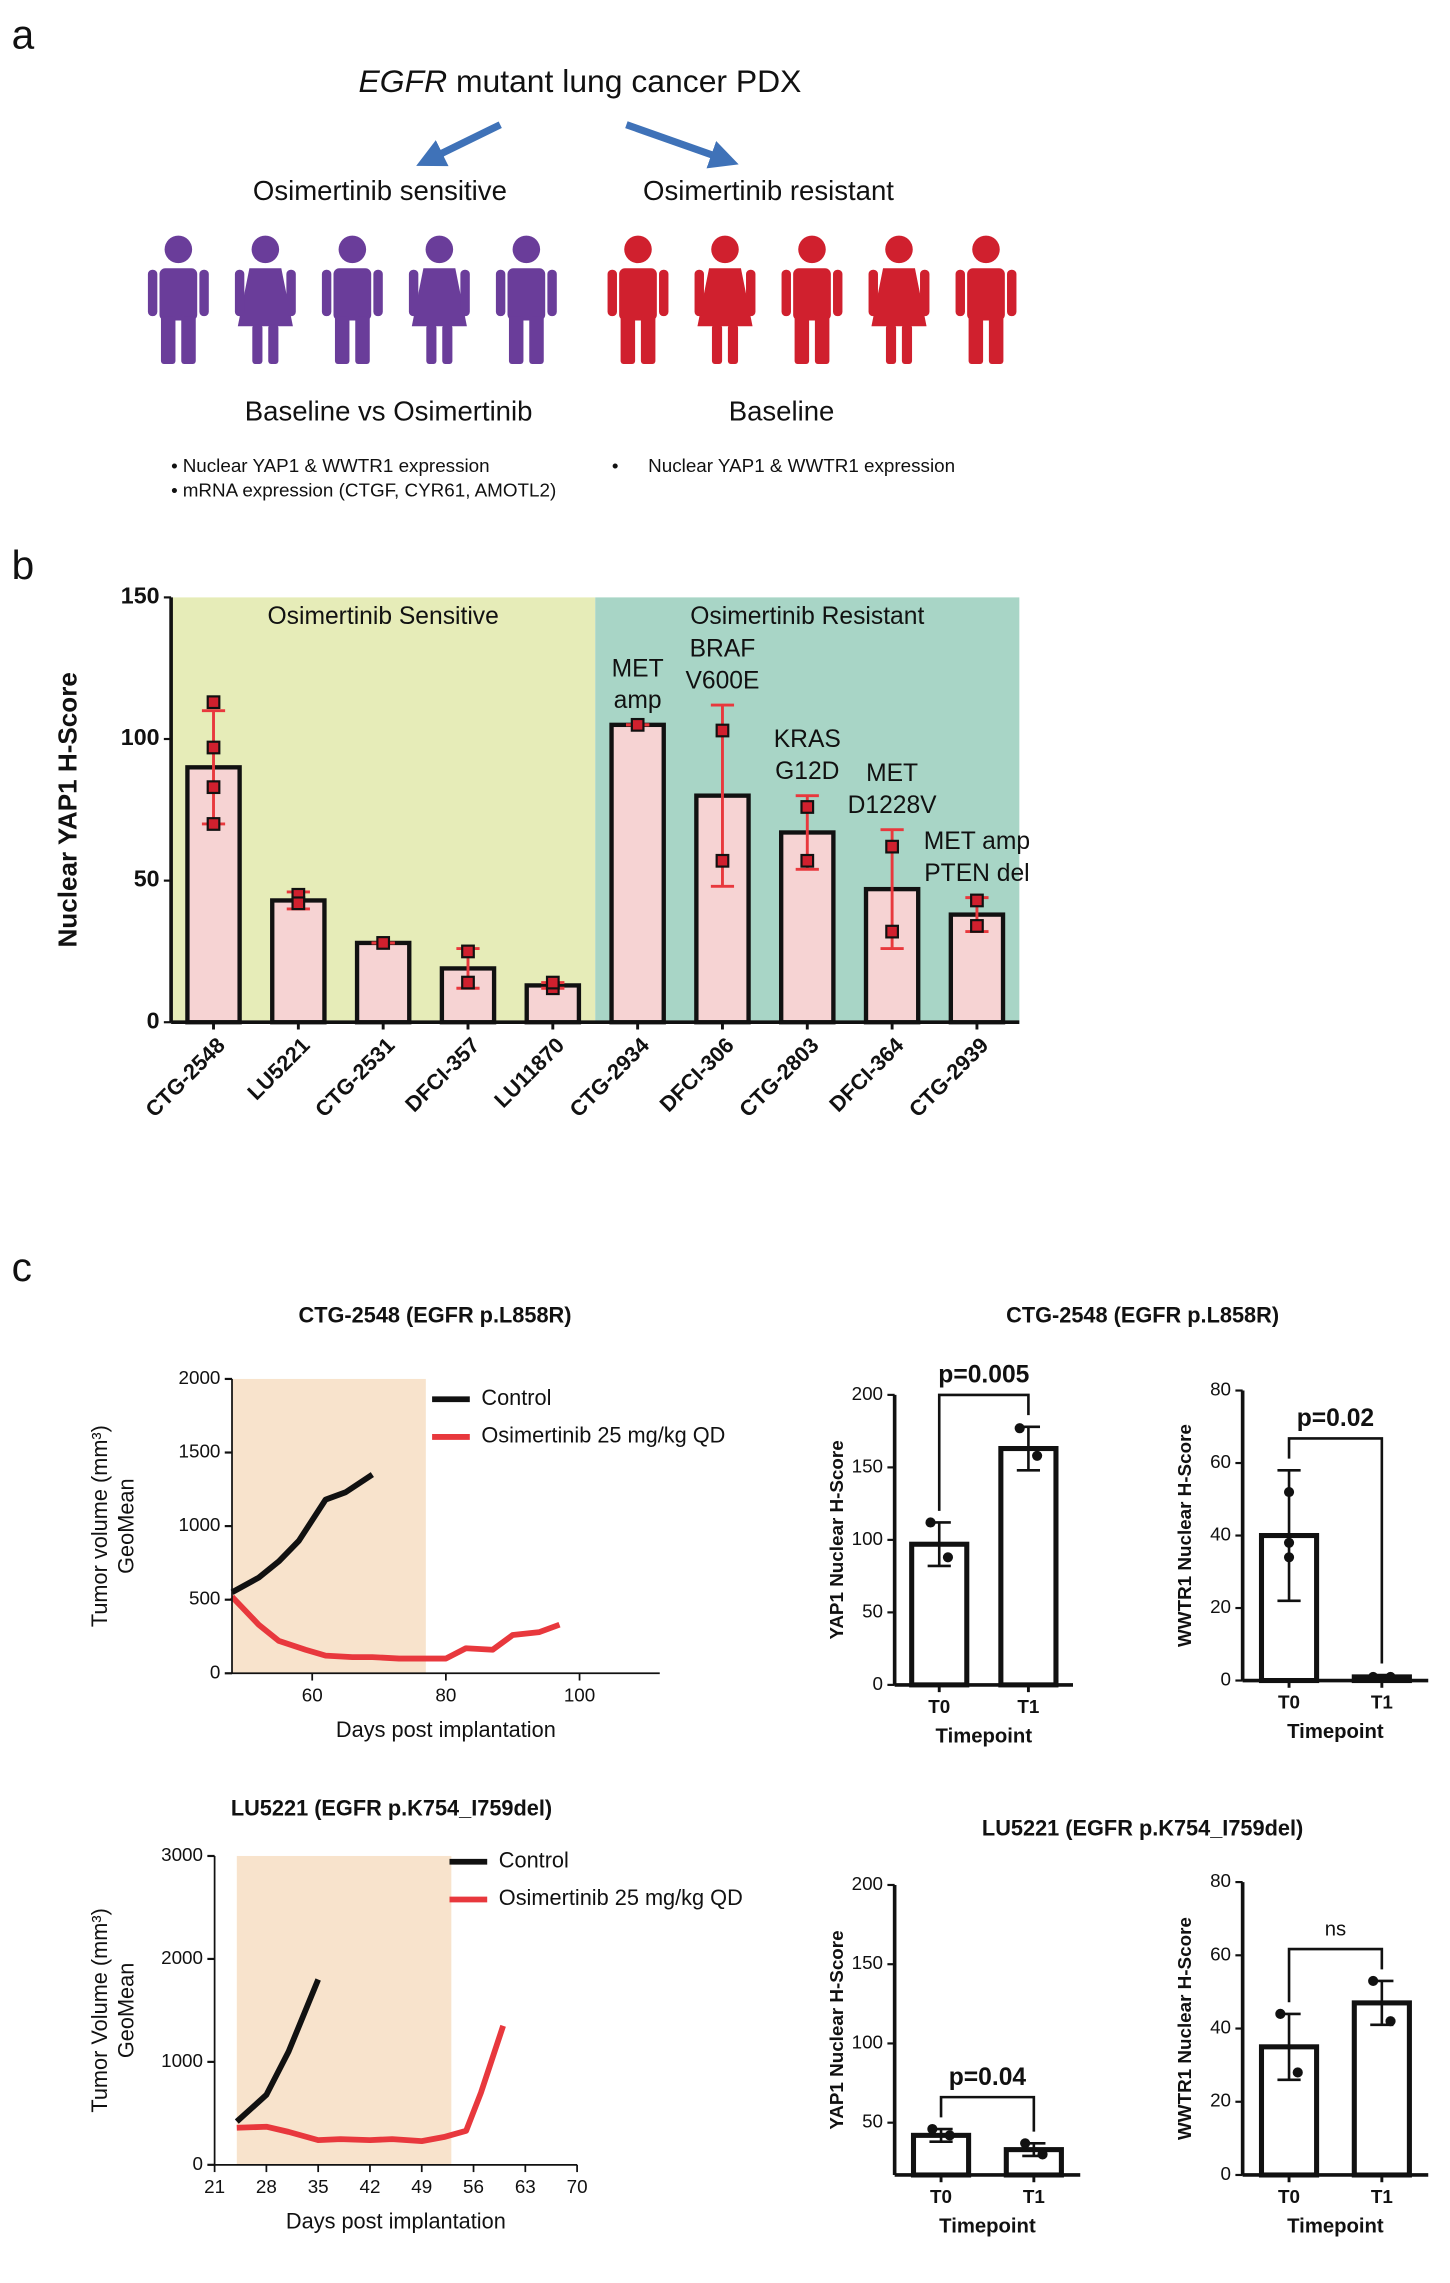  What do you see at coordinates (577, 2186) in the screenshot?
I see `x-tick-label: 70` at bounding box center [577, 2186].